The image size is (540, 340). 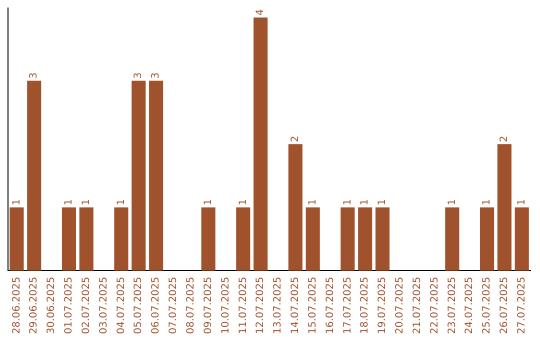 I want to click on x-tick-label: 24.07.2025, so click(x=470, y=305).